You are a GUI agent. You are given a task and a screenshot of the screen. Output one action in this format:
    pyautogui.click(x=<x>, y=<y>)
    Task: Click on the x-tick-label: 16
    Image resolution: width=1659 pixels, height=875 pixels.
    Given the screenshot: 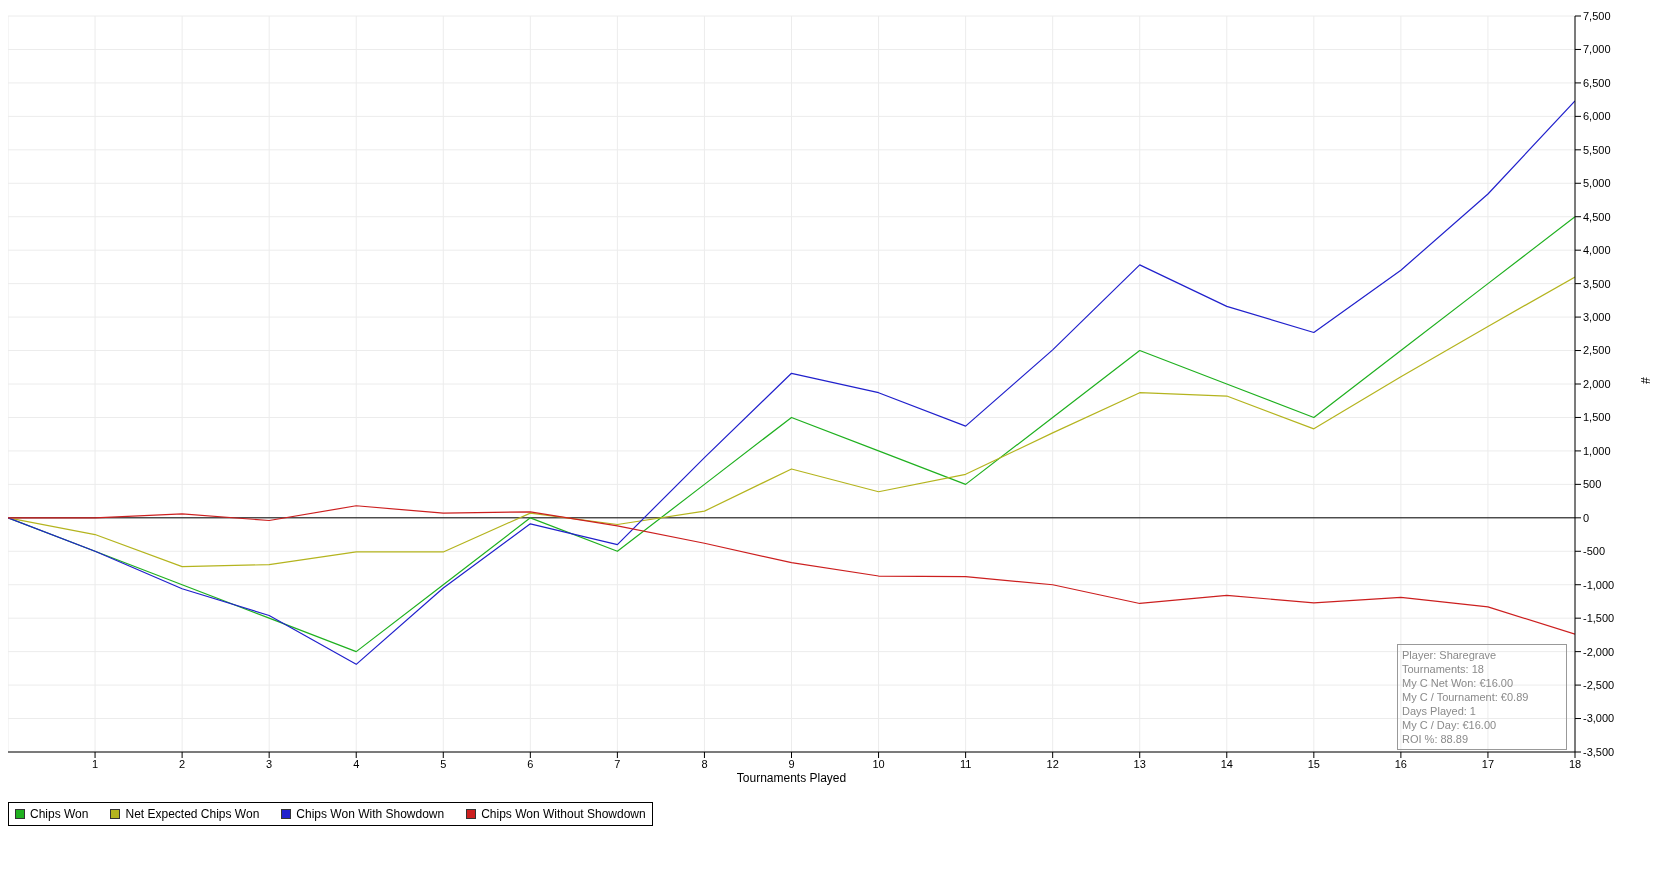 What is the action you would take?
    pyautogui.click(x=1401, y=763)
    